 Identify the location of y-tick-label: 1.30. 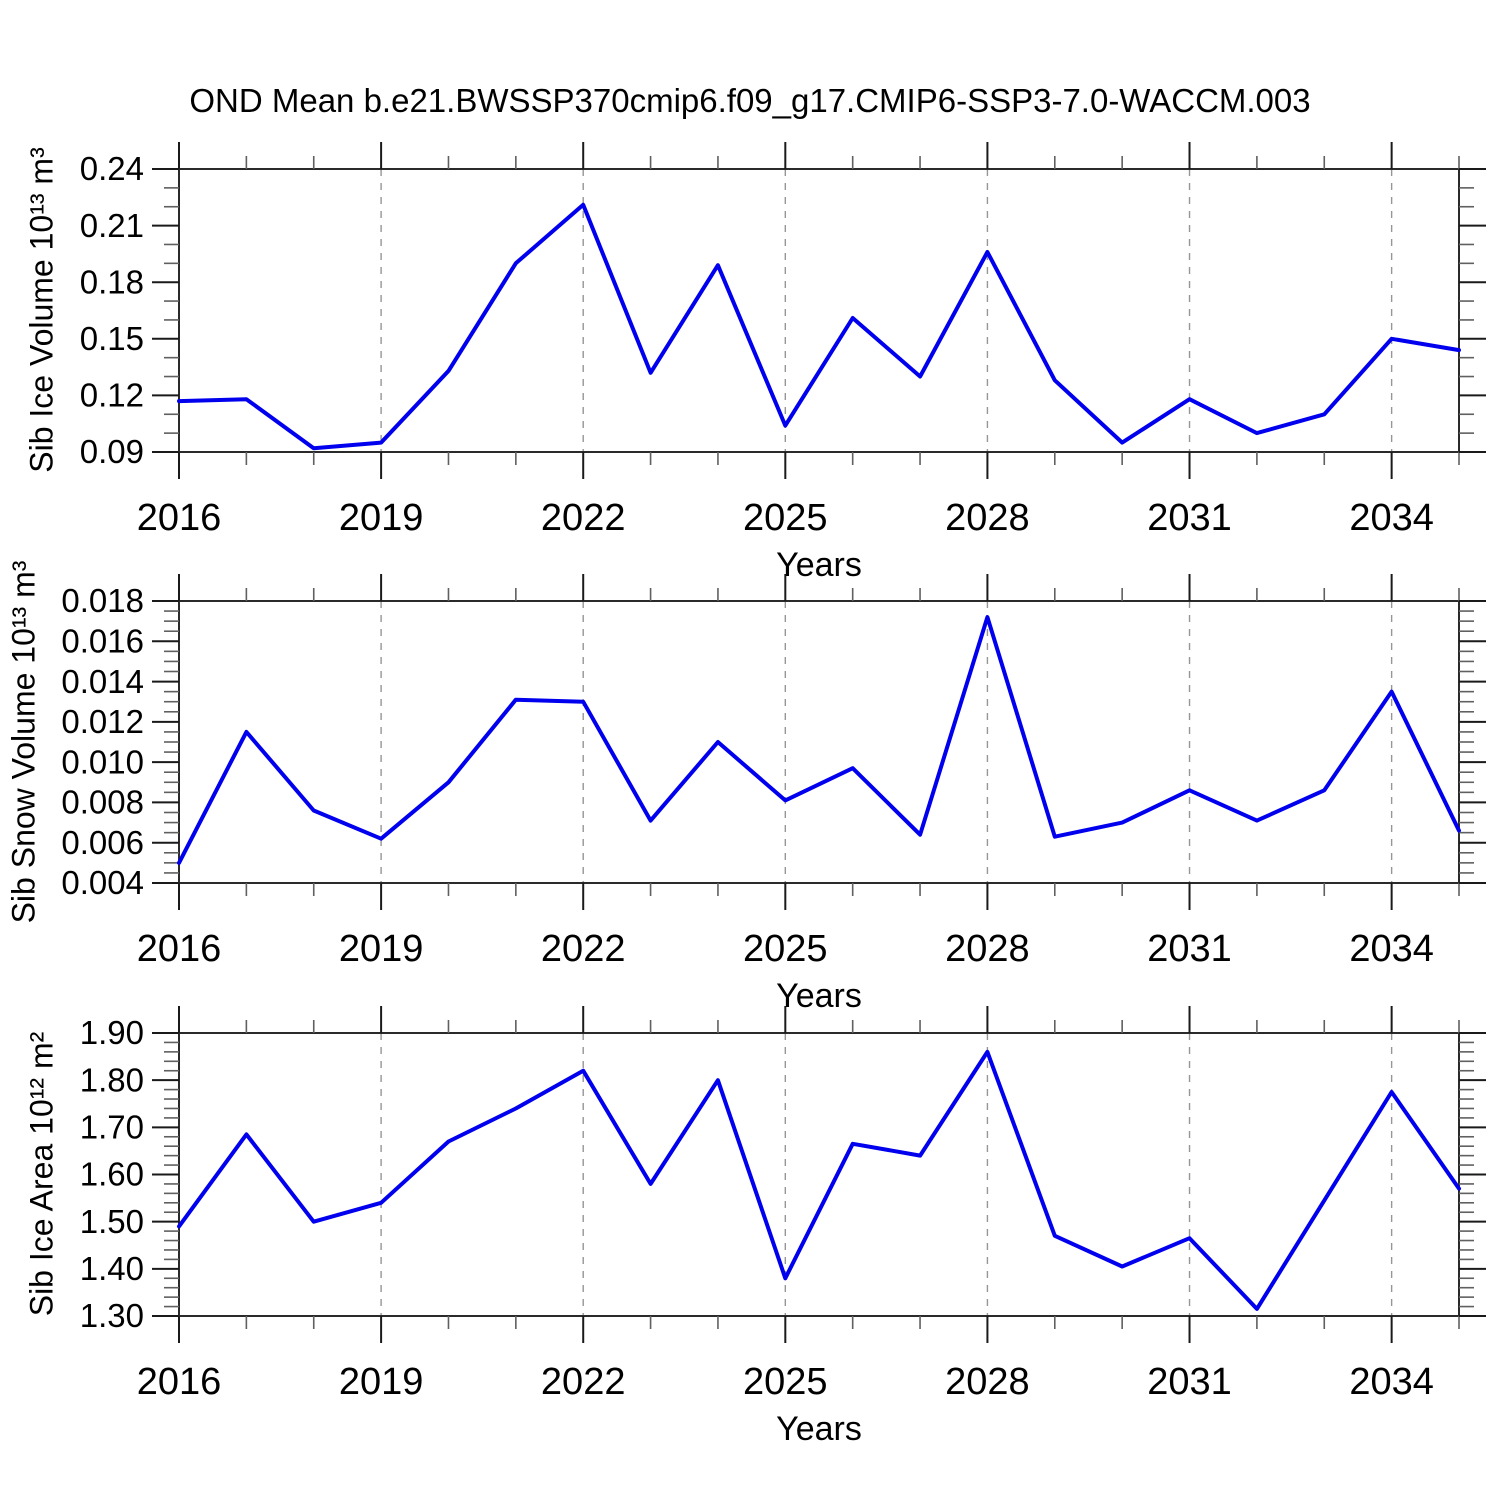
(112, 1315).